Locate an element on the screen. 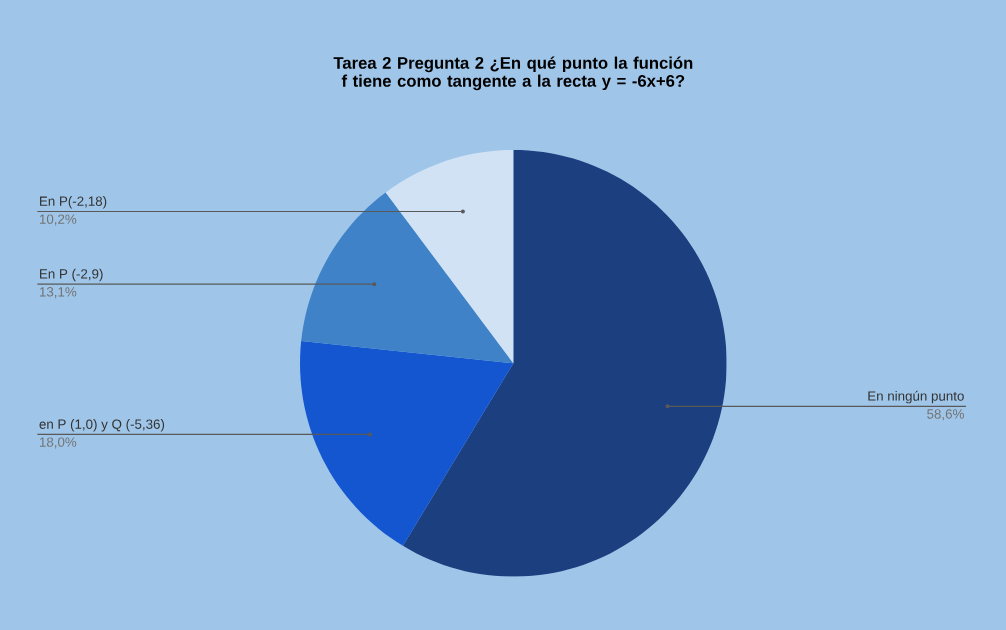 The width and height of the screenshot is (1006, 630). data-label: 58,6% is located at coordinates (945, 415).